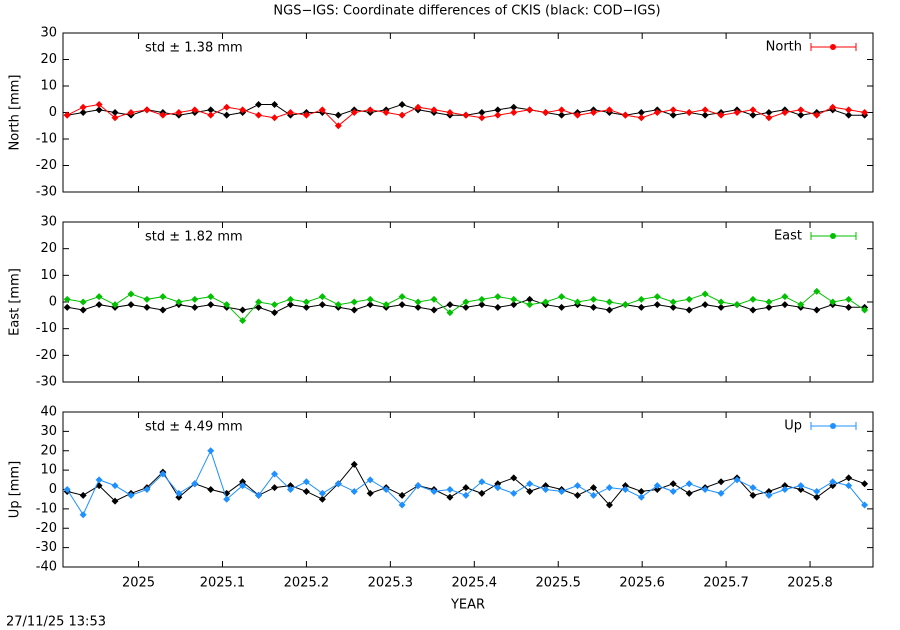  Describe the element at coordinates (138, 583) in the screenshot. I see `x-tick-label: 2025` at that location.